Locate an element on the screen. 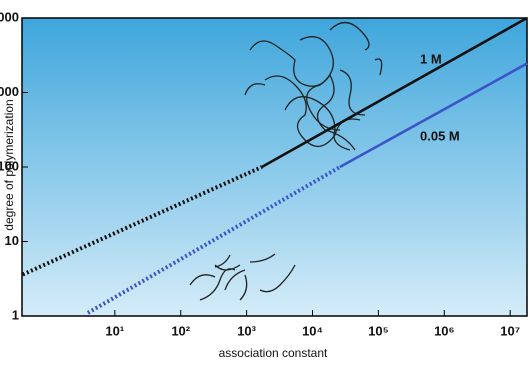 Image resolution: width=529 pixels, height=371 pixels. y-tick-label: 100 is located at coordinates (9, 165).